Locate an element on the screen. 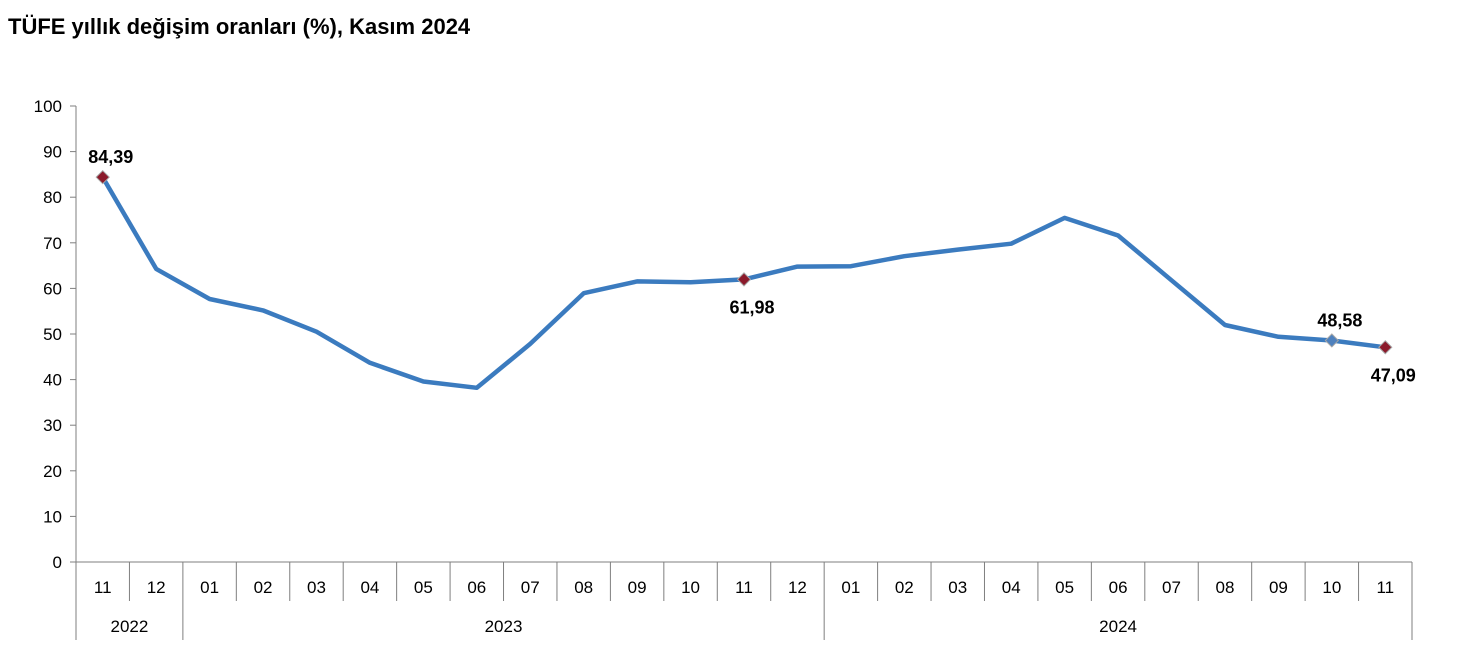 The image size is (1478, 666). data-label: 84,39 is located at coordinates (110, 157).